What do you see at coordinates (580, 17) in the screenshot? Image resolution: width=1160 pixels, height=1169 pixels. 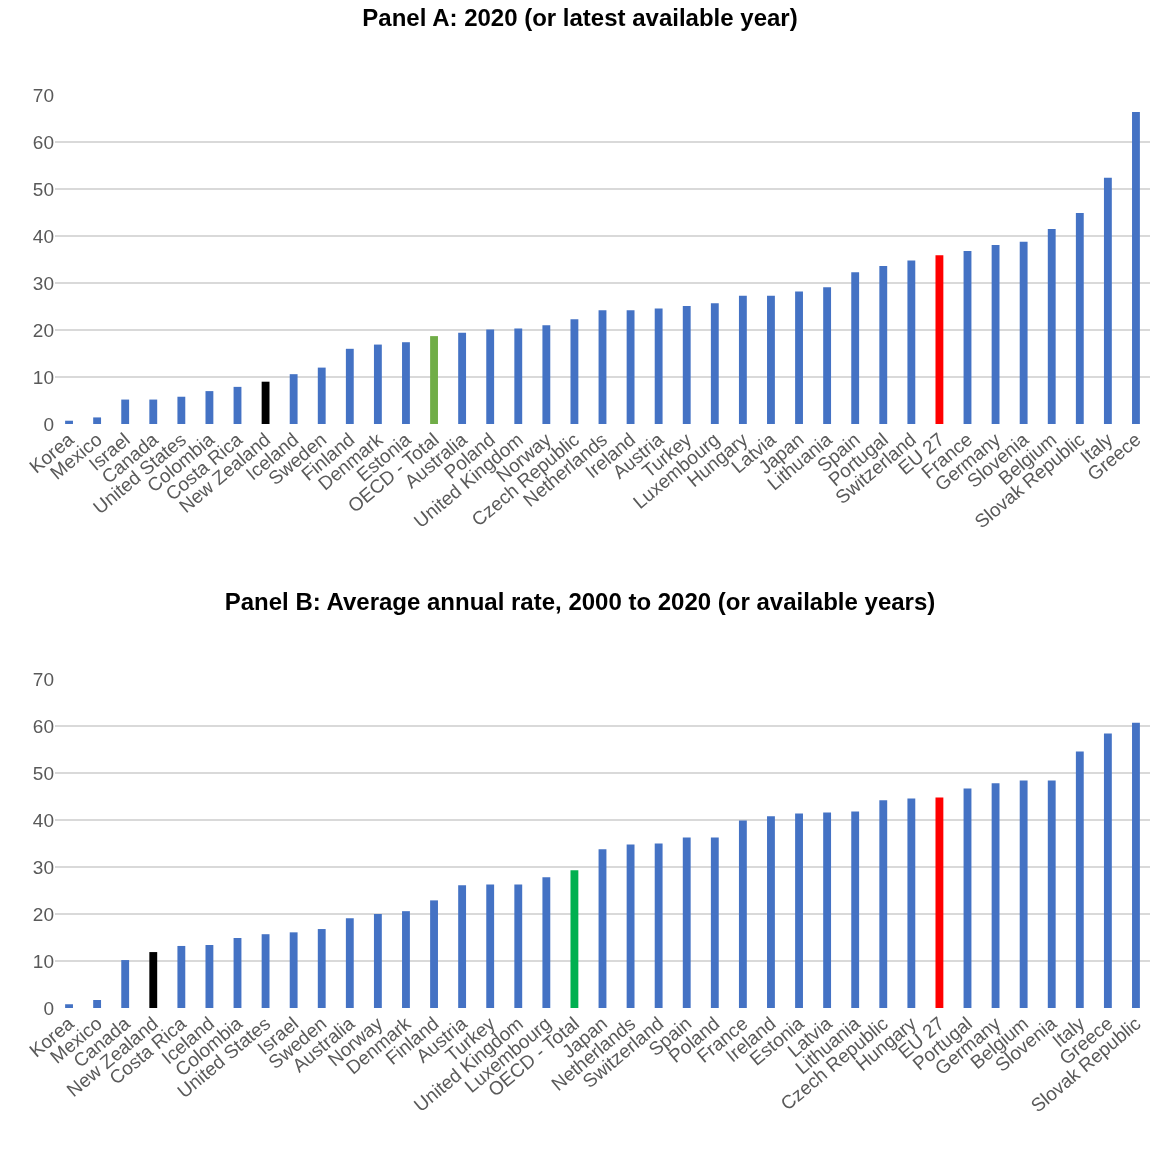 I see `chart-title: Panel A: 2020 (or latest available year)` at bounding box center [580, 17].